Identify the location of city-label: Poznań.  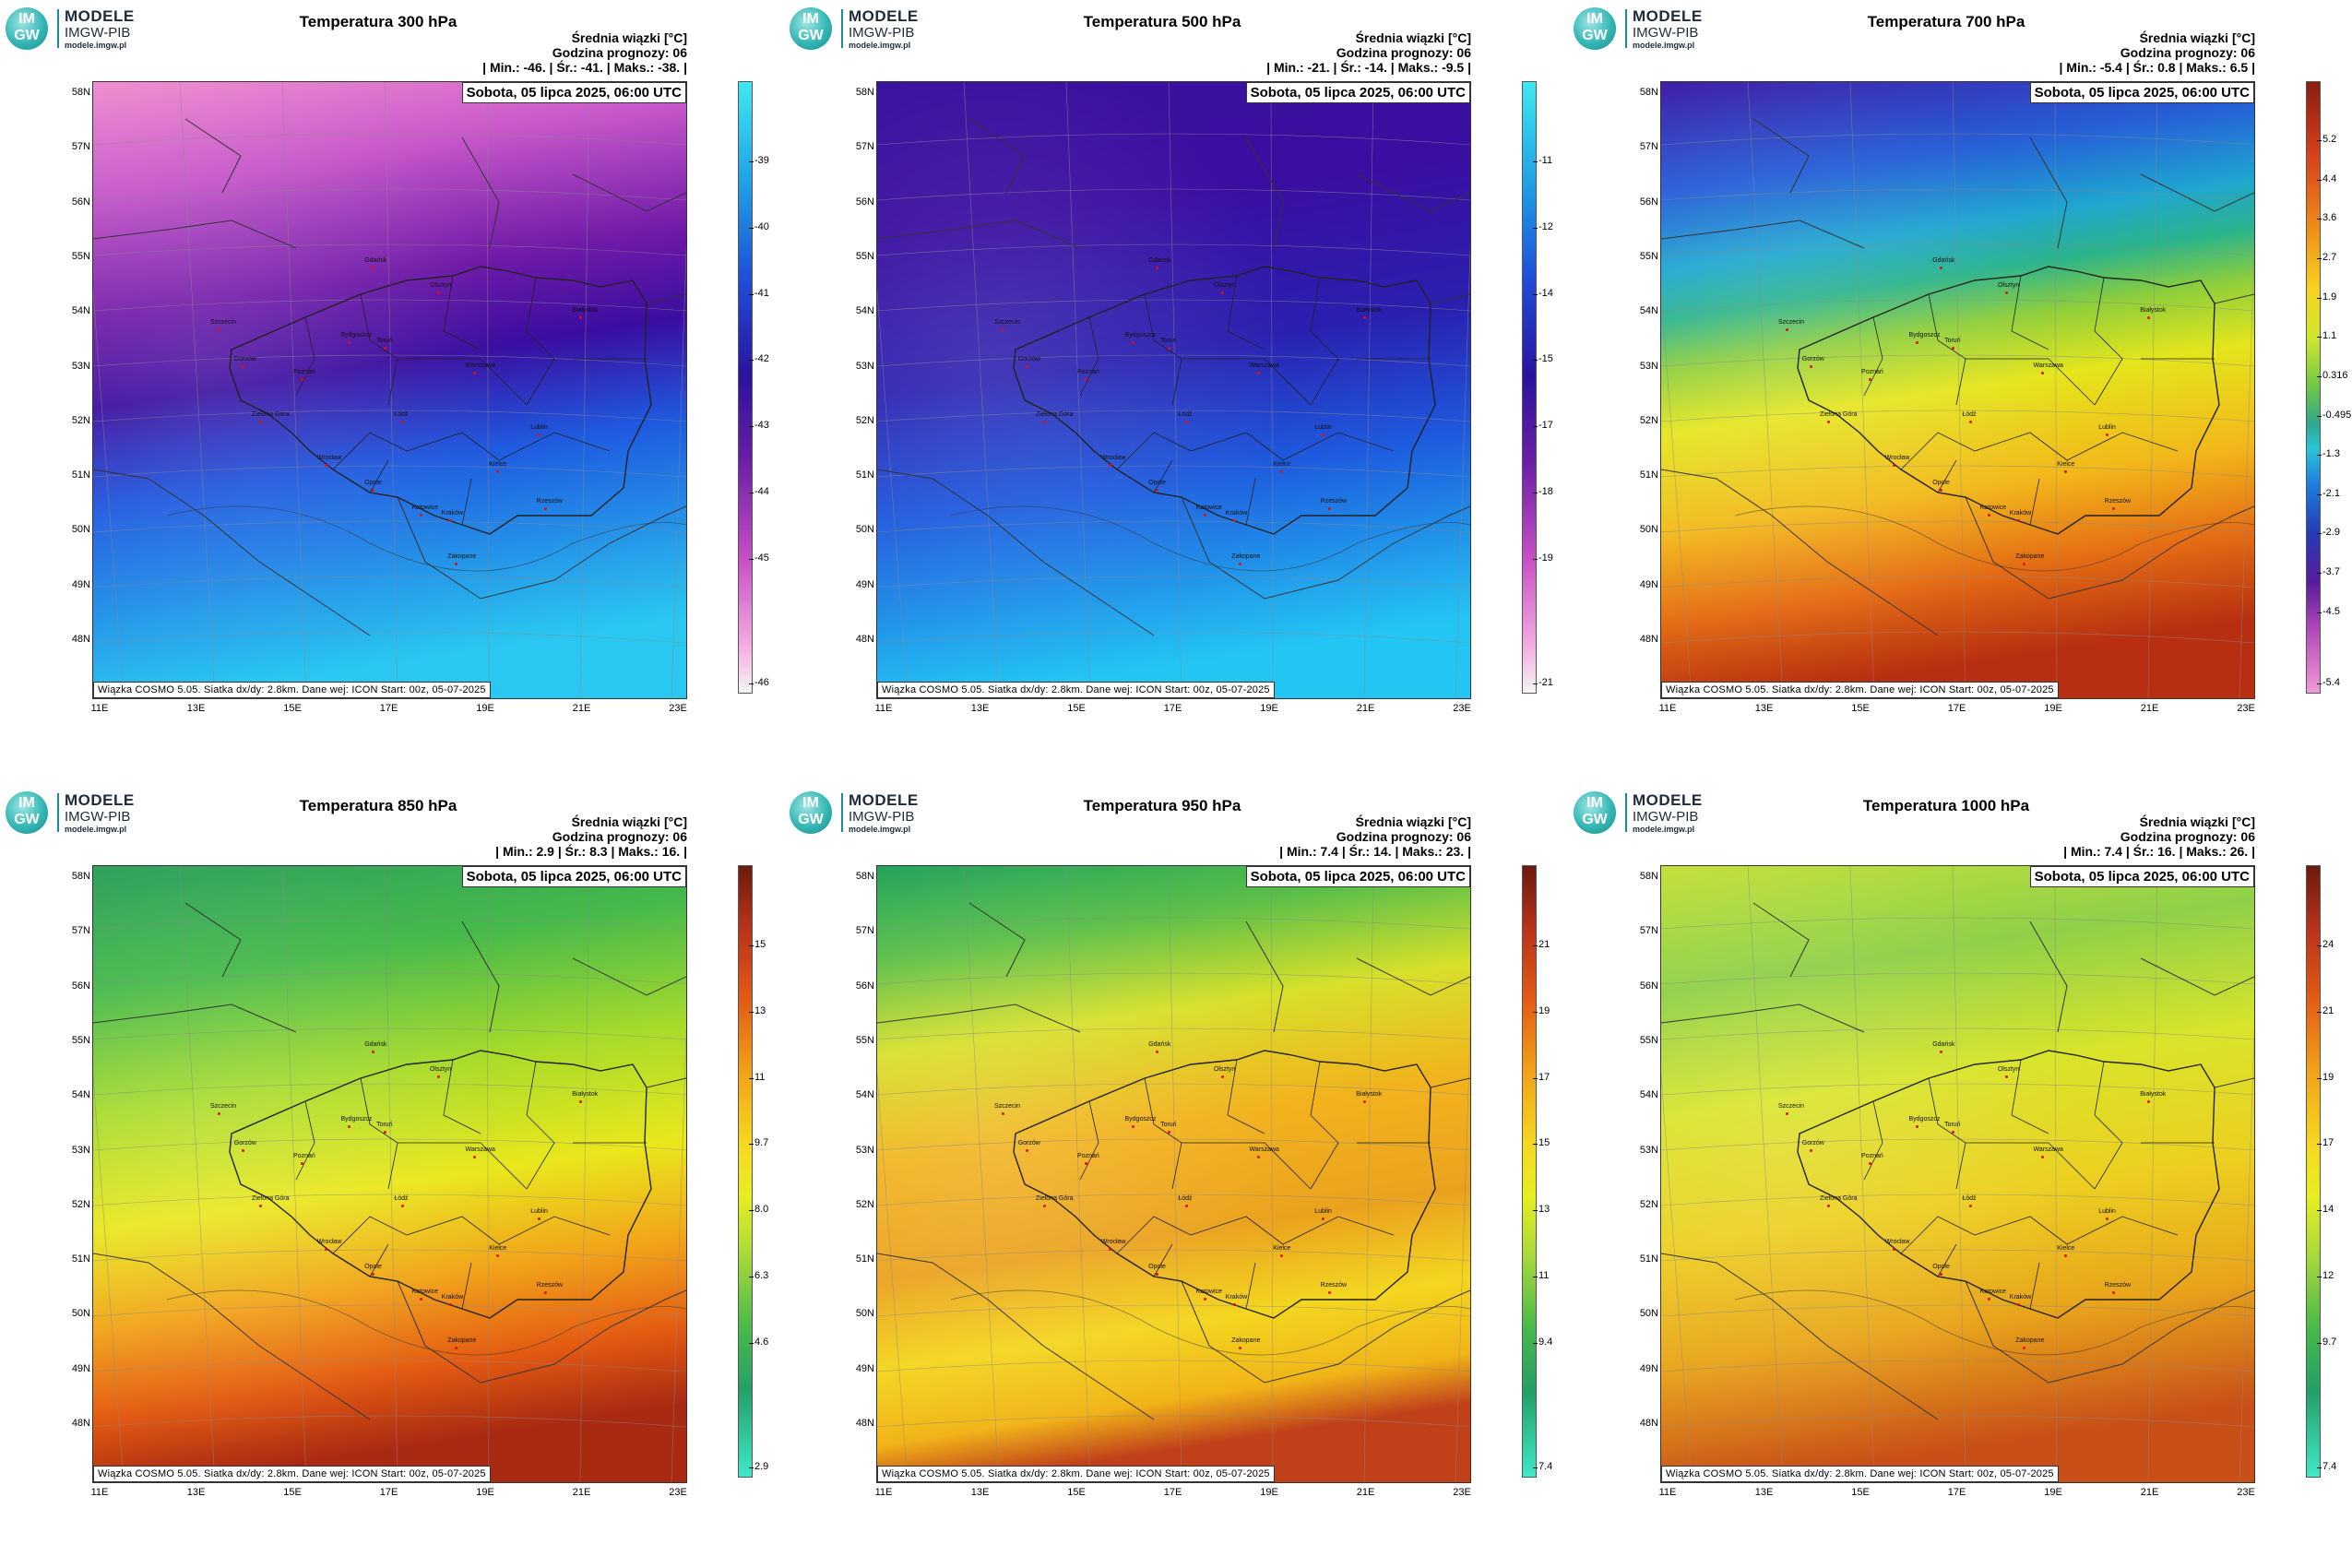
(1872, 1155).